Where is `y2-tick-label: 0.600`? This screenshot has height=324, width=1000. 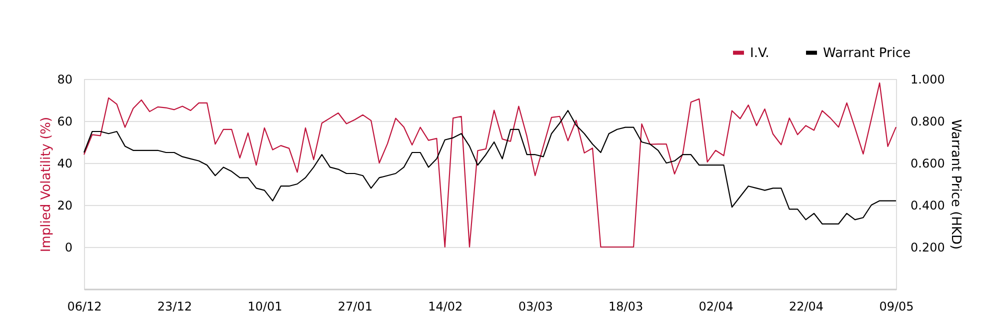 y2-tick-label: 0.600 is located at coordinates (927, 163).